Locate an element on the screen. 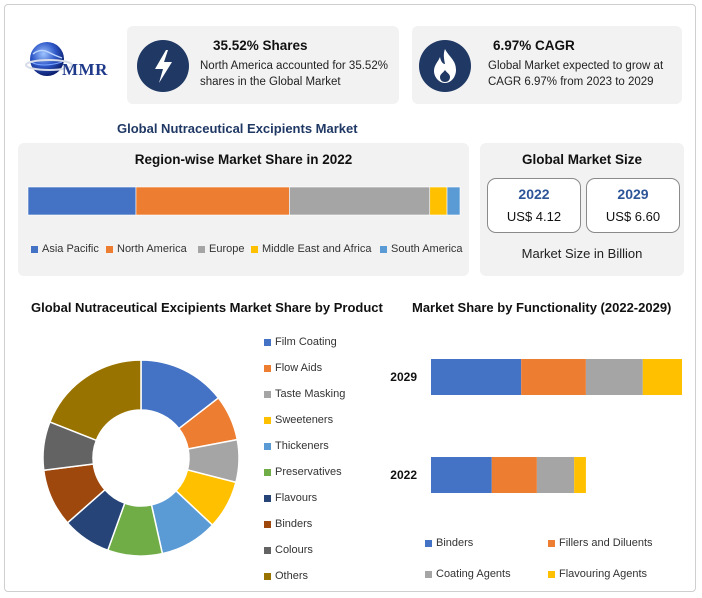  product-legend-item: Flow Aids is located at coordinates (293, 368).